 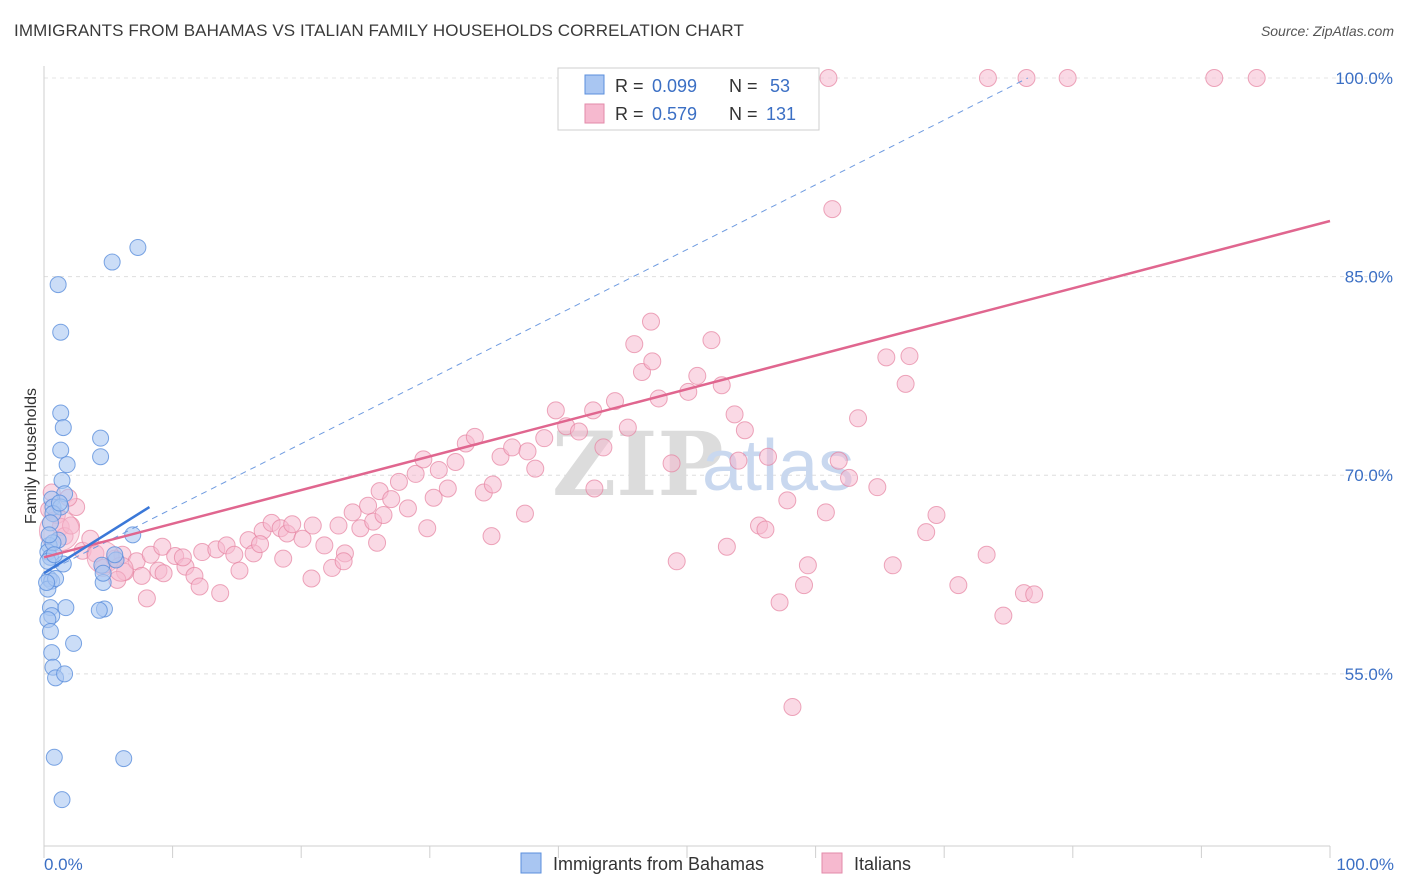 What do you see at coordinates (778, 466) in the screenshot?
I see `watermark-atlas: atlas` at bounding box center [778, 466].